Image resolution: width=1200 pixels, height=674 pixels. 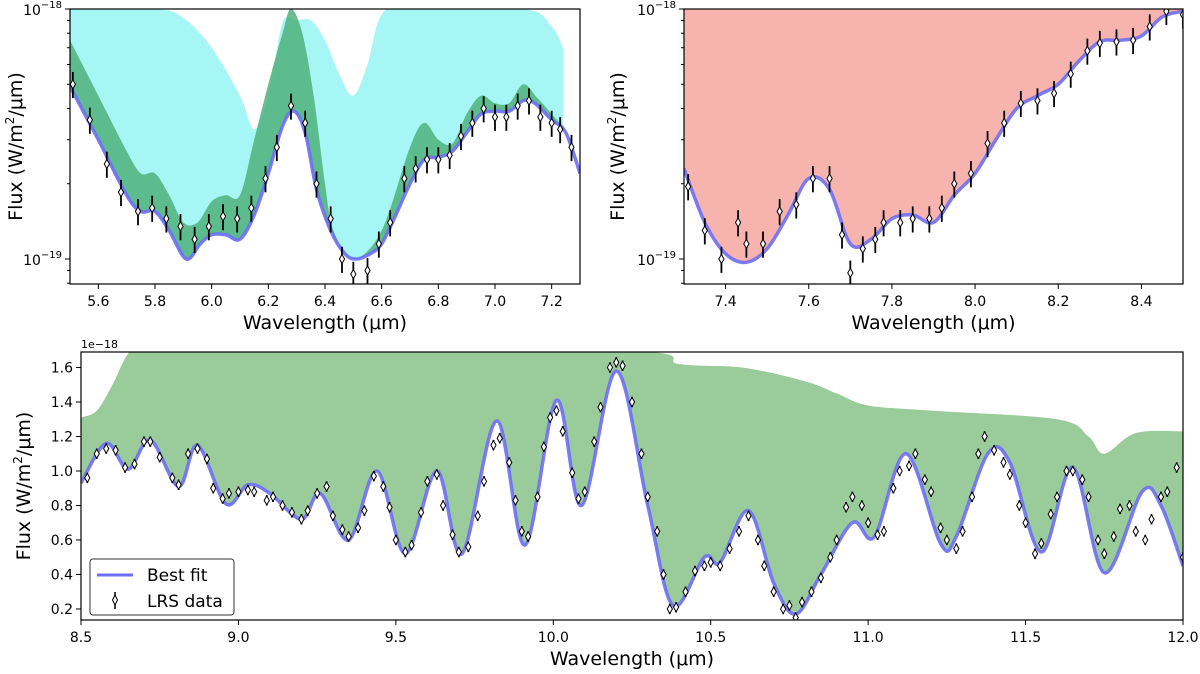 What do you see at coordinates (382, 302) in the screenshot?
I see `x-tick-label: 6.6` at bounding box center [382, 302].